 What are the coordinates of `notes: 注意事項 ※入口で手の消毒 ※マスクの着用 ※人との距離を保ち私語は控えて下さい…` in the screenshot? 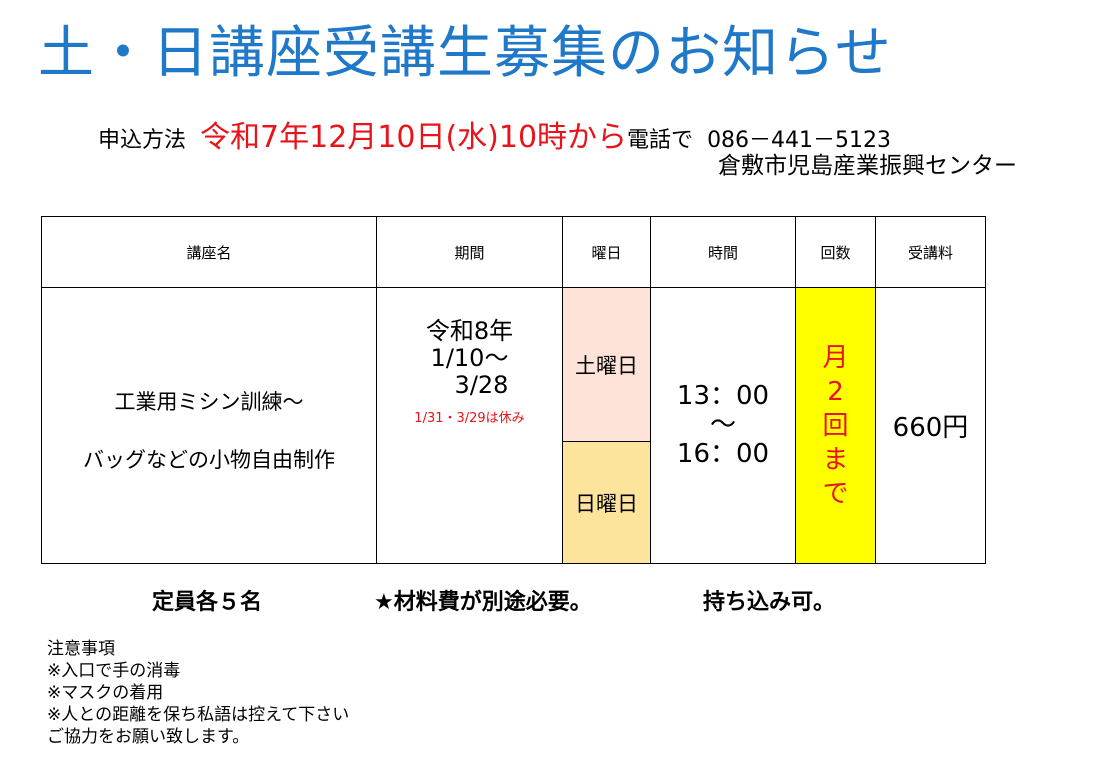 It's located at (198, 693).